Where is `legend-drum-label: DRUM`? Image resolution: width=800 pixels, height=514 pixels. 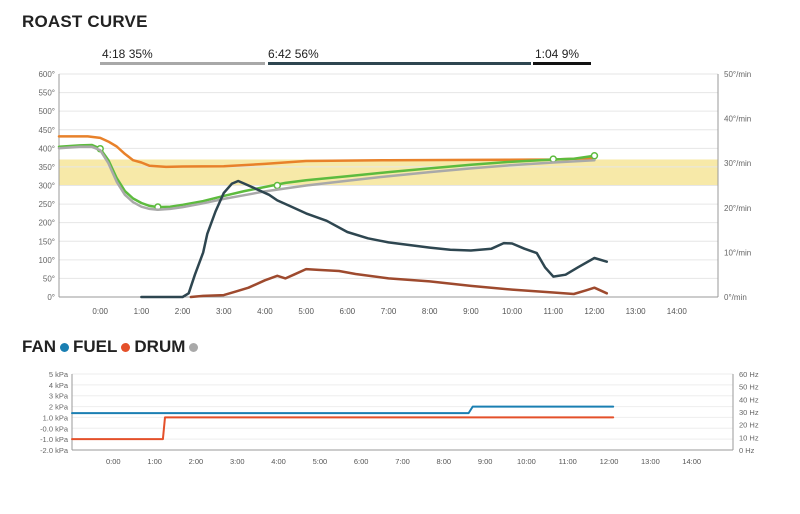
legend-drum-label: DRUM is located at coordinates (160, 346).